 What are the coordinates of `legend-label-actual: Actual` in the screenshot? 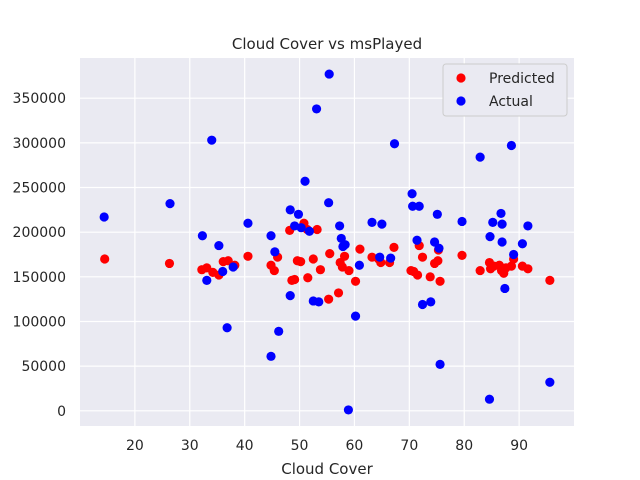 It's located at (511, 102).